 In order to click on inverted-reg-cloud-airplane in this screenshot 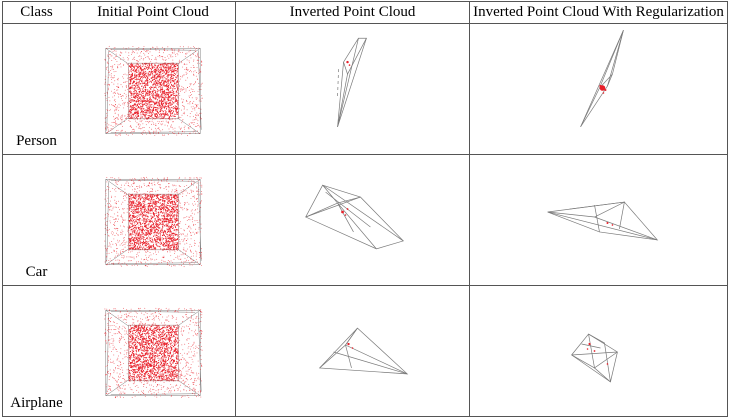, I will do `click(598, 351)`.